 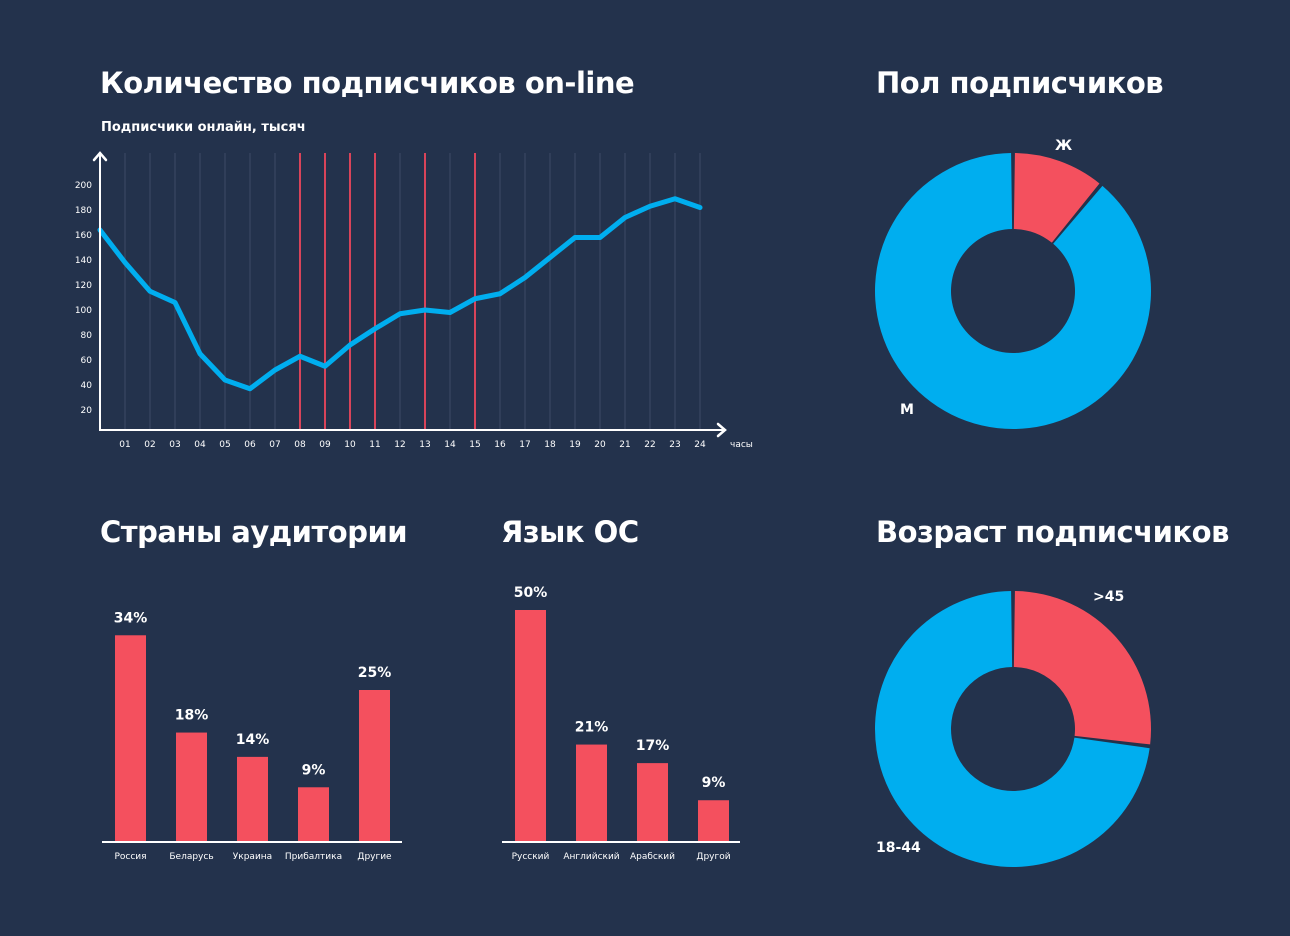 What do you see at coordinates (1063, 146) in the screenshot?
I see `gender-label-female: Ж` at bounding box center [1063, 146].